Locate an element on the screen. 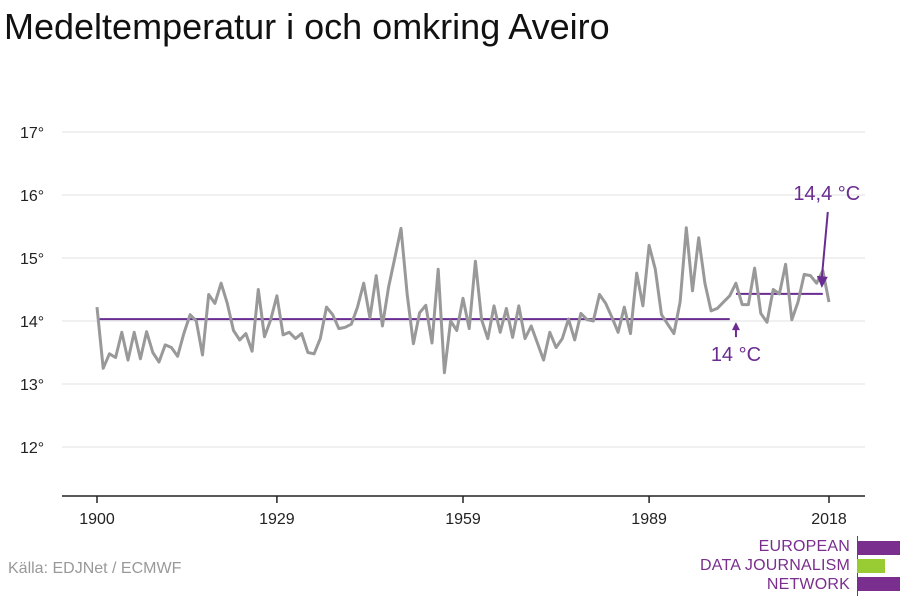  y-tick-label: 12° is located at coordinates (32, 448).